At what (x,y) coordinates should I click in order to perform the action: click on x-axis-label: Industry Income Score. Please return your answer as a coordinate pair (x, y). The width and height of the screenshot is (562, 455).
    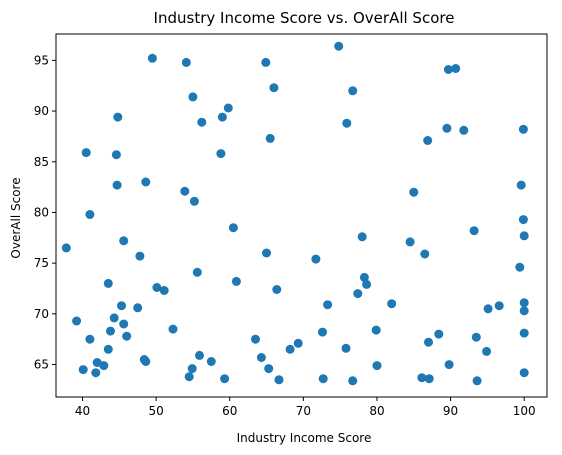
    Looking at the image, I should click on (304, 438).